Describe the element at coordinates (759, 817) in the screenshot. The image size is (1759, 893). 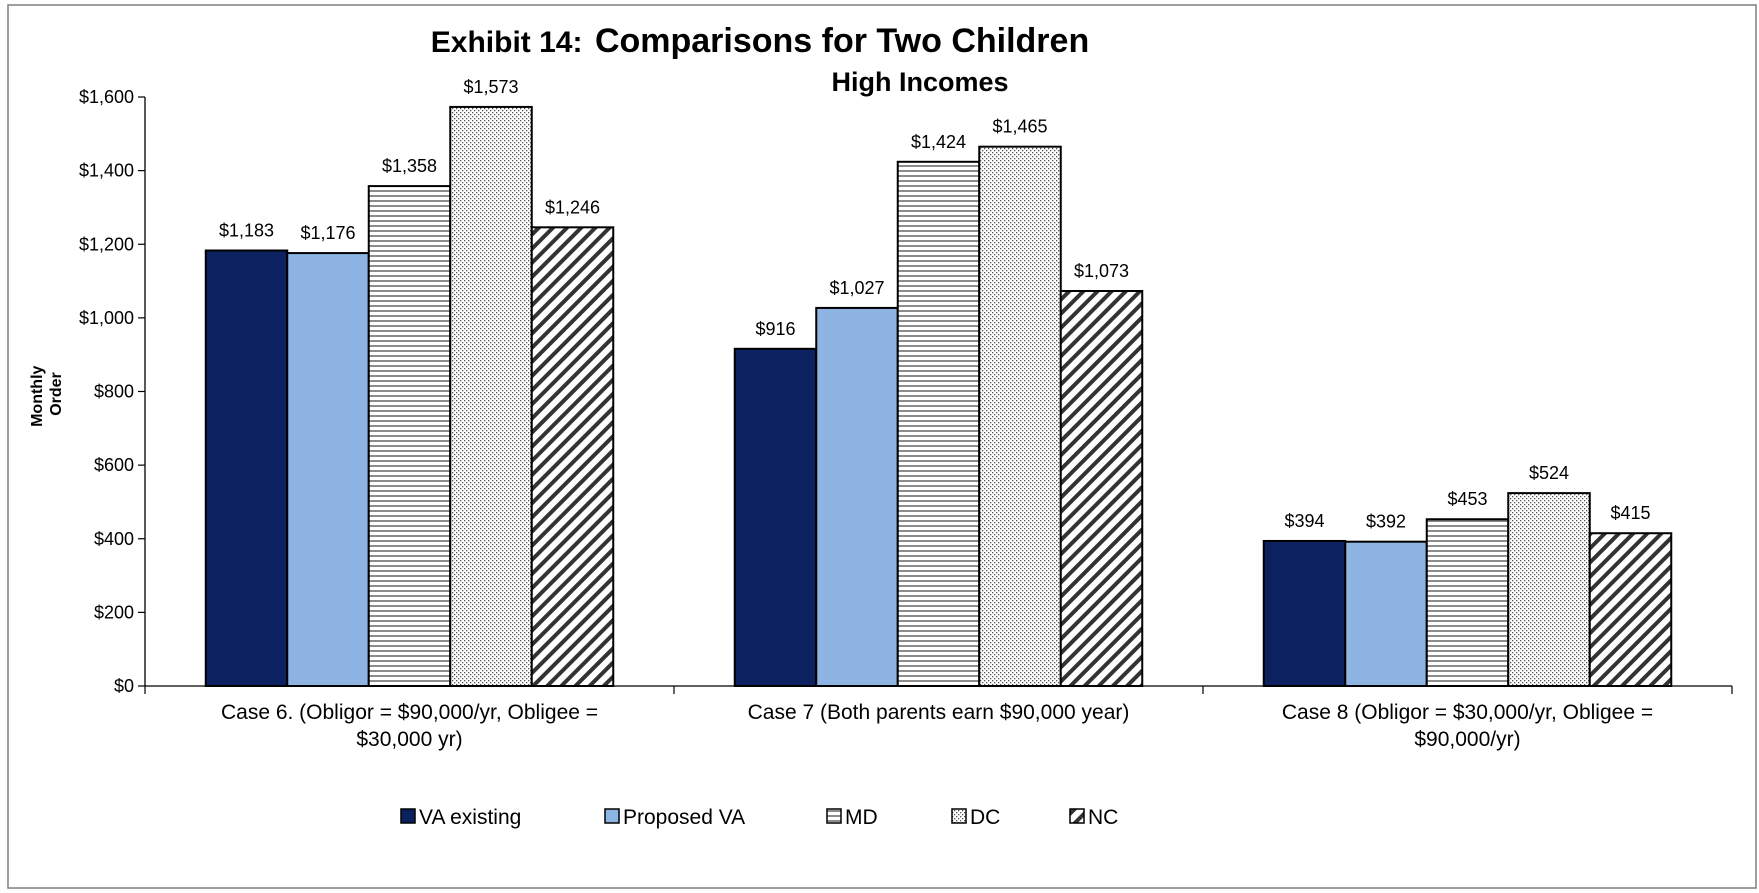
I see `legend: VA existing Proposed VA MD DC NC` at that location.